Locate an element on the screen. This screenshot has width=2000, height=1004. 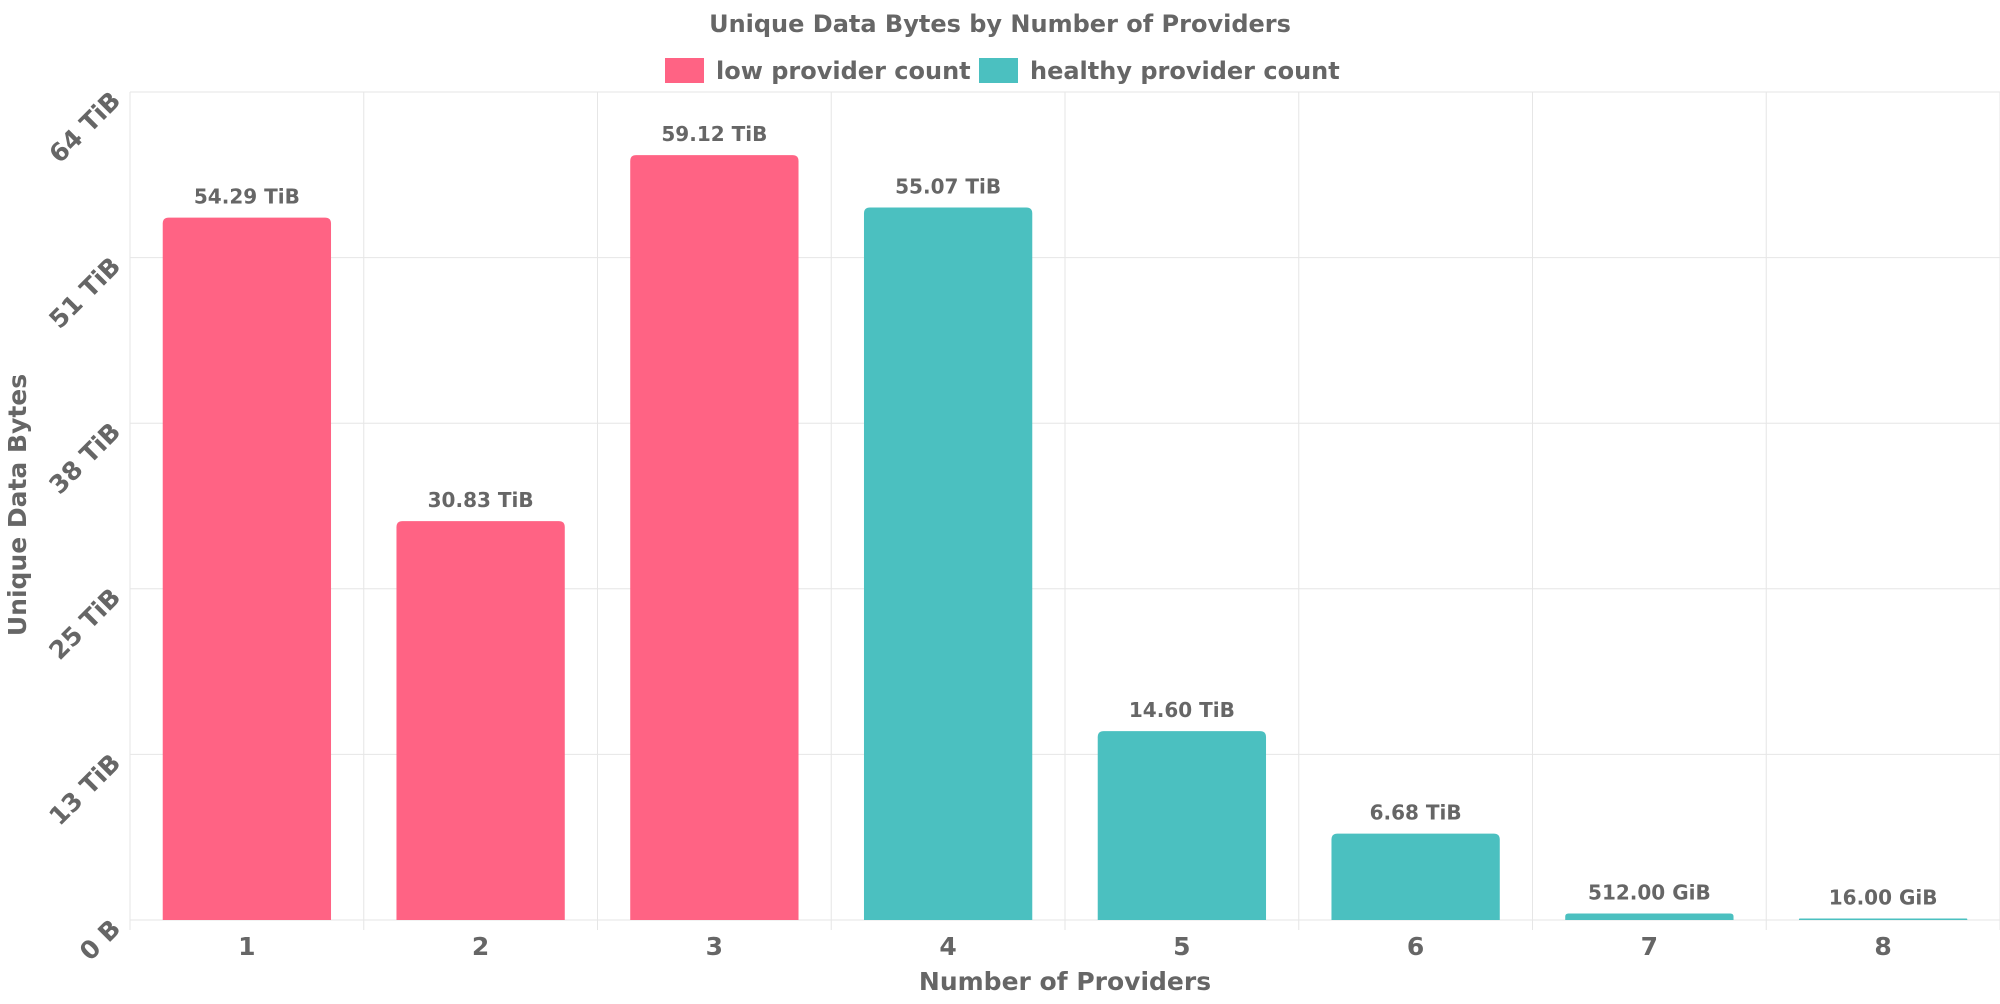
legend-label-low: low provider count is located at coordinates (843, 71).